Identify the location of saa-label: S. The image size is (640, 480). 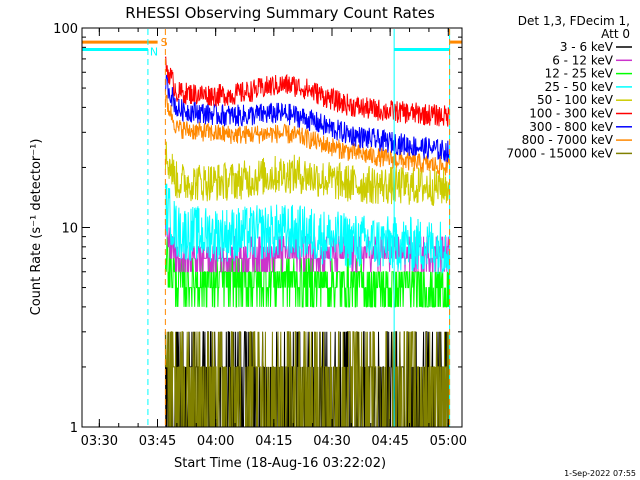
(164, 42).